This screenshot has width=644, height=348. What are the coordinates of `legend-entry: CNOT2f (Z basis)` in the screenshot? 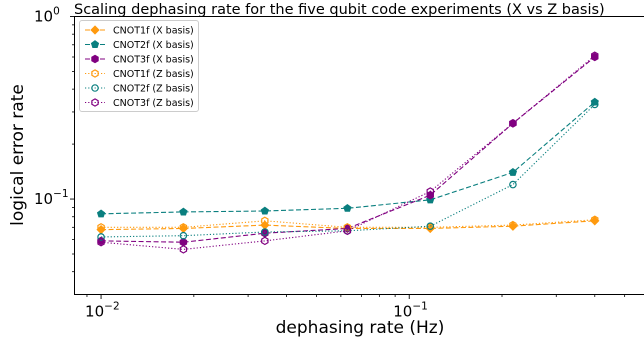 It's located at (139, 88).